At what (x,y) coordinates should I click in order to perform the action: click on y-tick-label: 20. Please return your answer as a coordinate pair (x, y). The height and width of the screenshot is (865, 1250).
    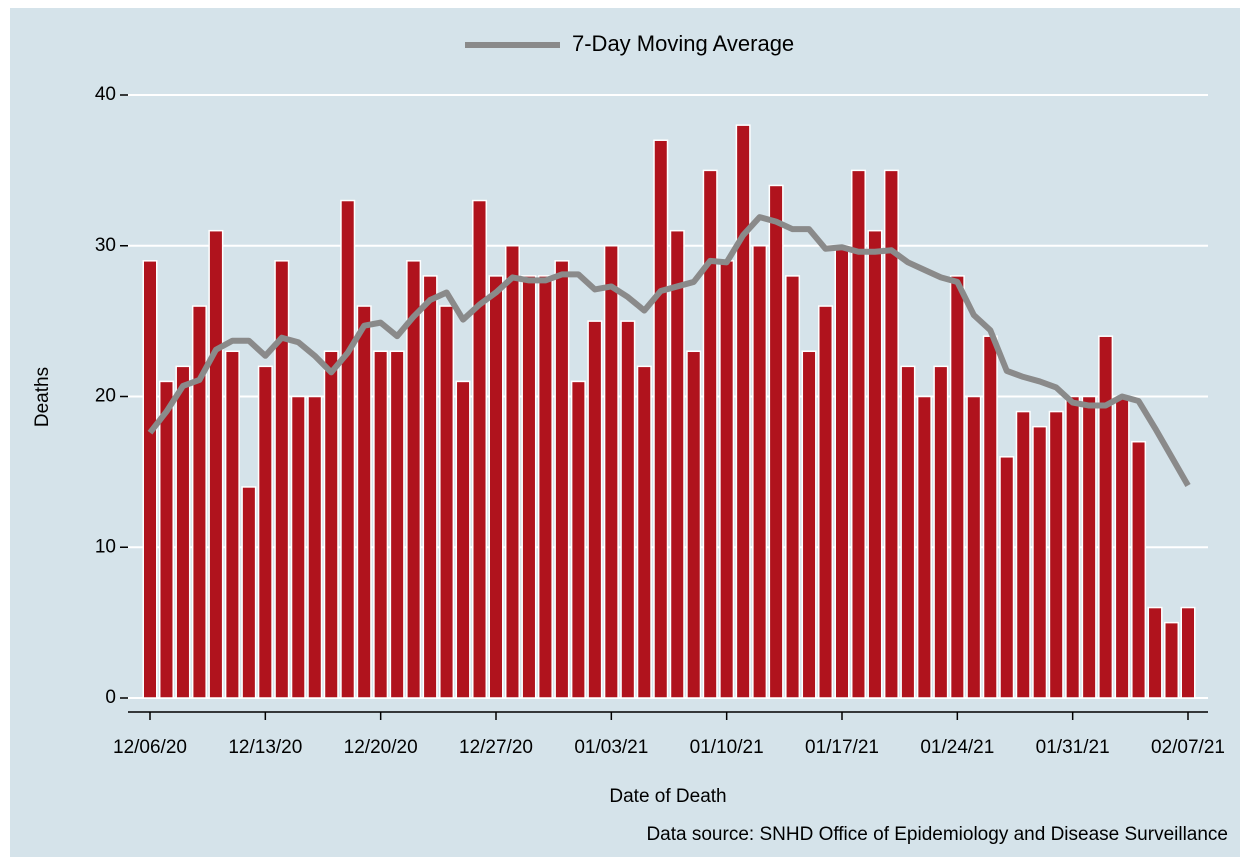
    Looking at the image, I should click on (105, 396).